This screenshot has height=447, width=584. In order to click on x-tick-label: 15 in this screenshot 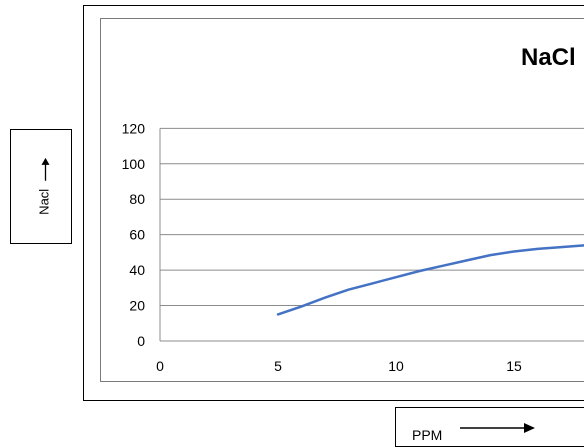, I will do `click(514, 366)`.